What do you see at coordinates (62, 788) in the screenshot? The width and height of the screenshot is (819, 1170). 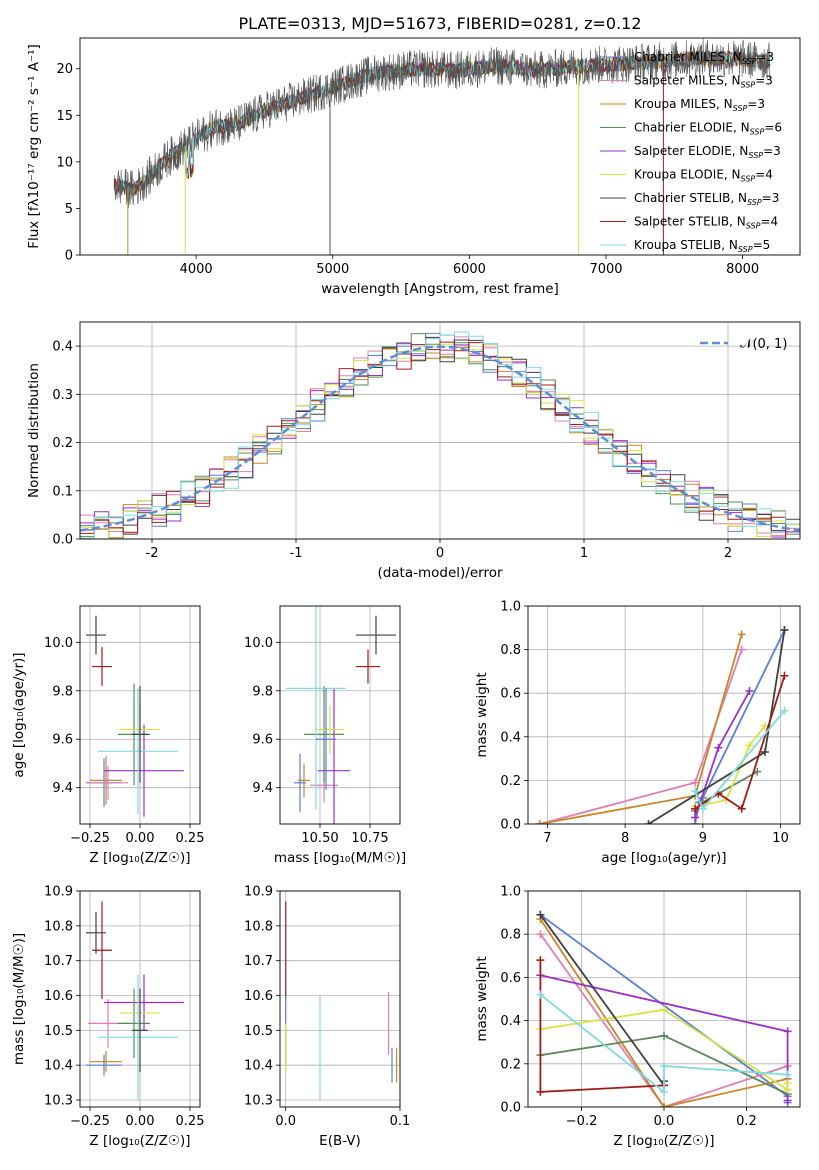 I see `y-tick-label: 9.4` at bounding box center [62, 788].